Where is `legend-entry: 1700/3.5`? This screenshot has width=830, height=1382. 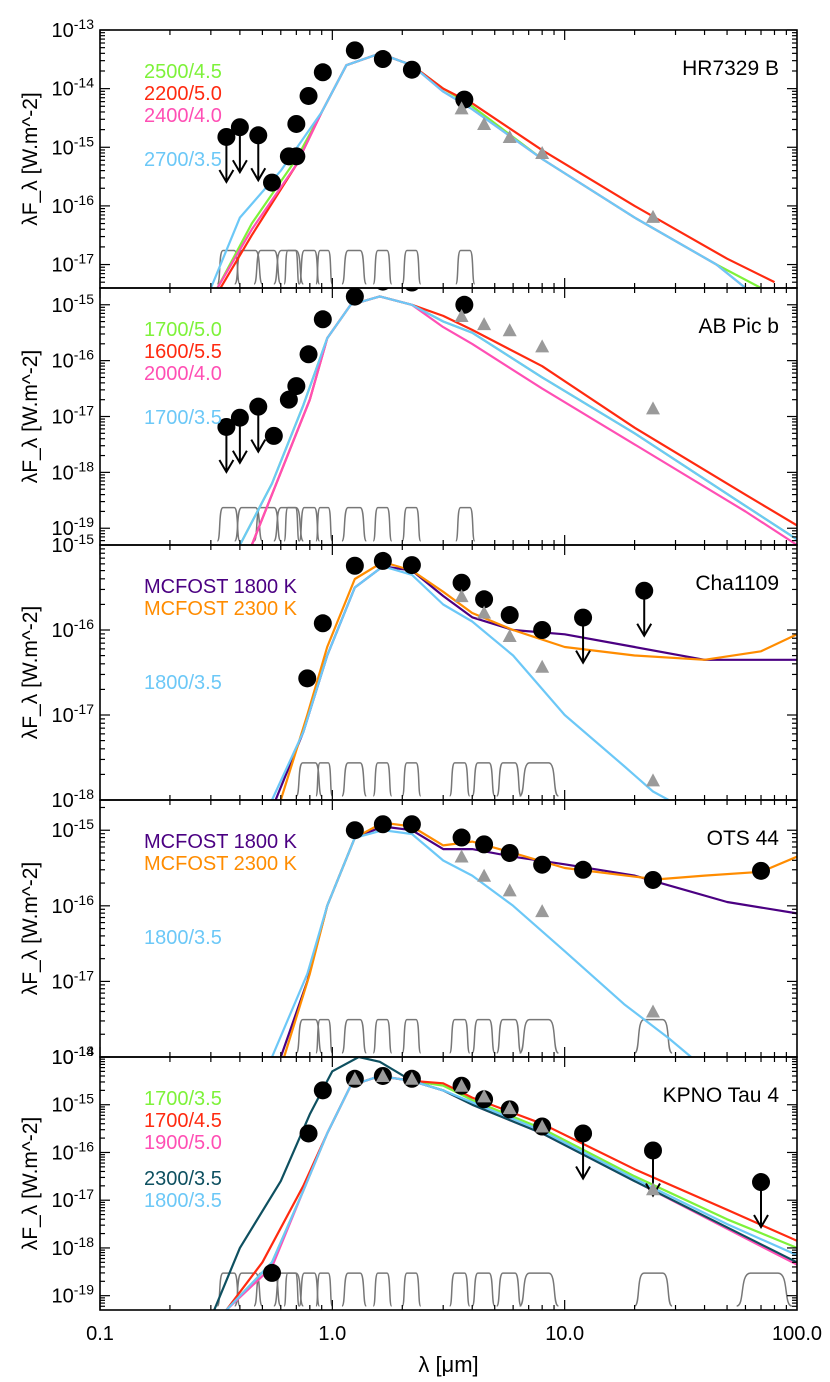
legend-entry: 1700/3.5 is located at coordinates (183, 418).